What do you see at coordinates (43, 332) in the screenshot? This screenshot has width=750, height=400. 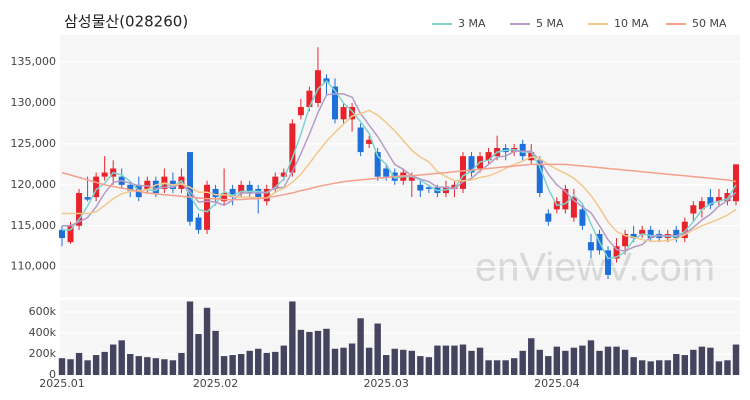 I see `y-tick-label: 400k` at bounding box center [43, 332].